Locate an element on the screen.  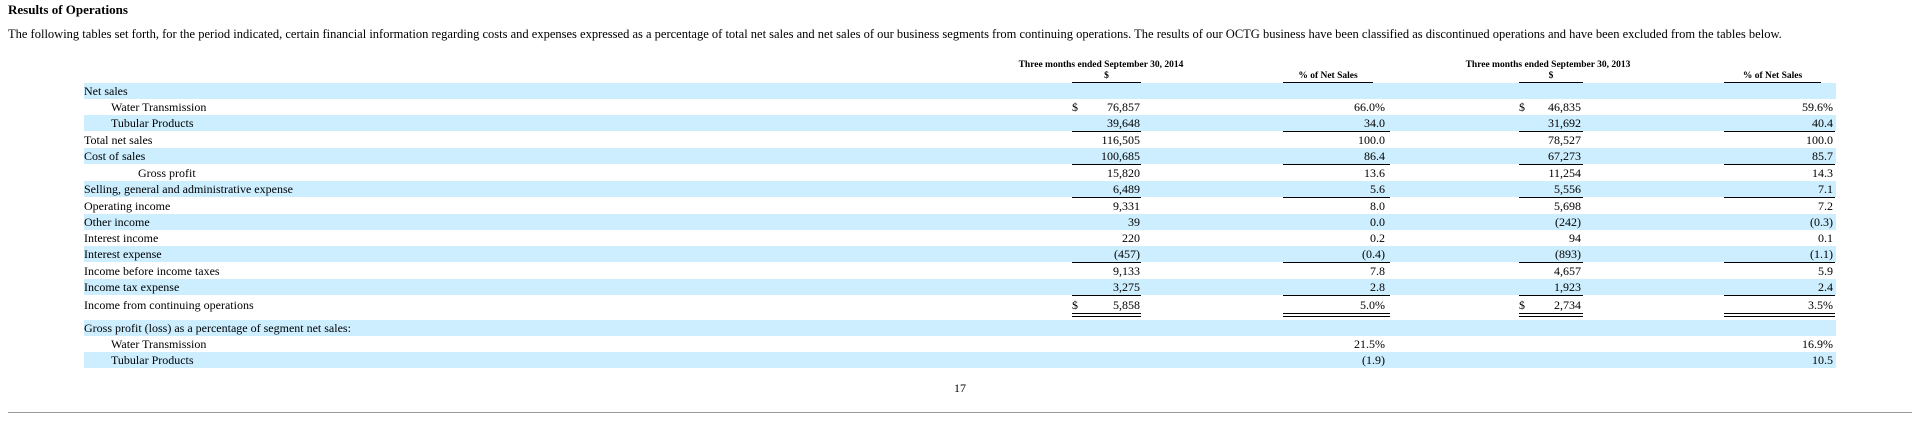
page-number: 17 is located at coordinates (960, 388).